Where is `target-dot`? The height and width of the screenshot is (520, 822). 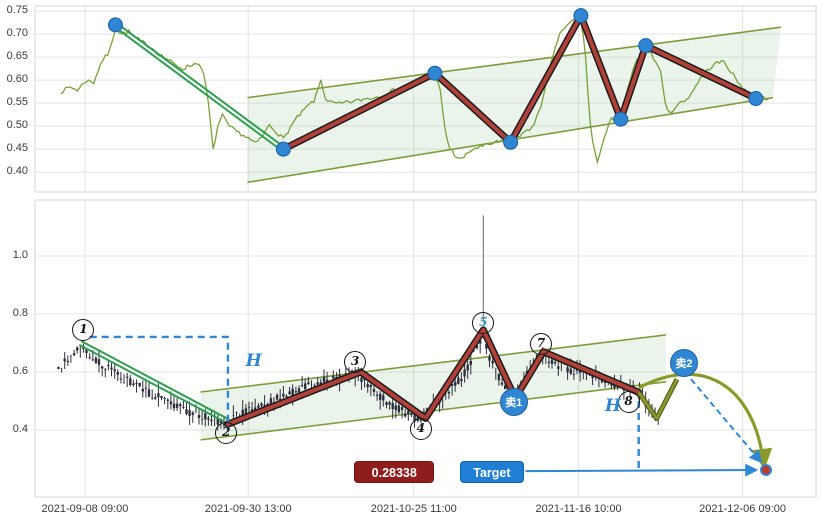 target-dot is located at coordinates (766, 470).